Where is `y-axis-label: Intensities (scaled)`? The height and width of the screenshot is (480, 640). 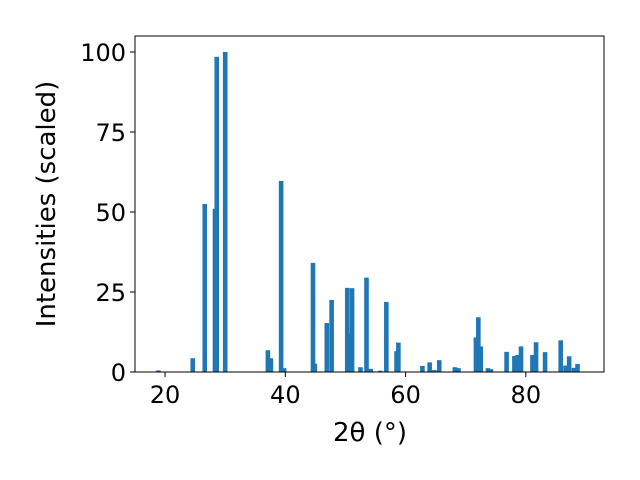
y-axis-label: Intensities (scaled) is located at coordinates (47, 204).